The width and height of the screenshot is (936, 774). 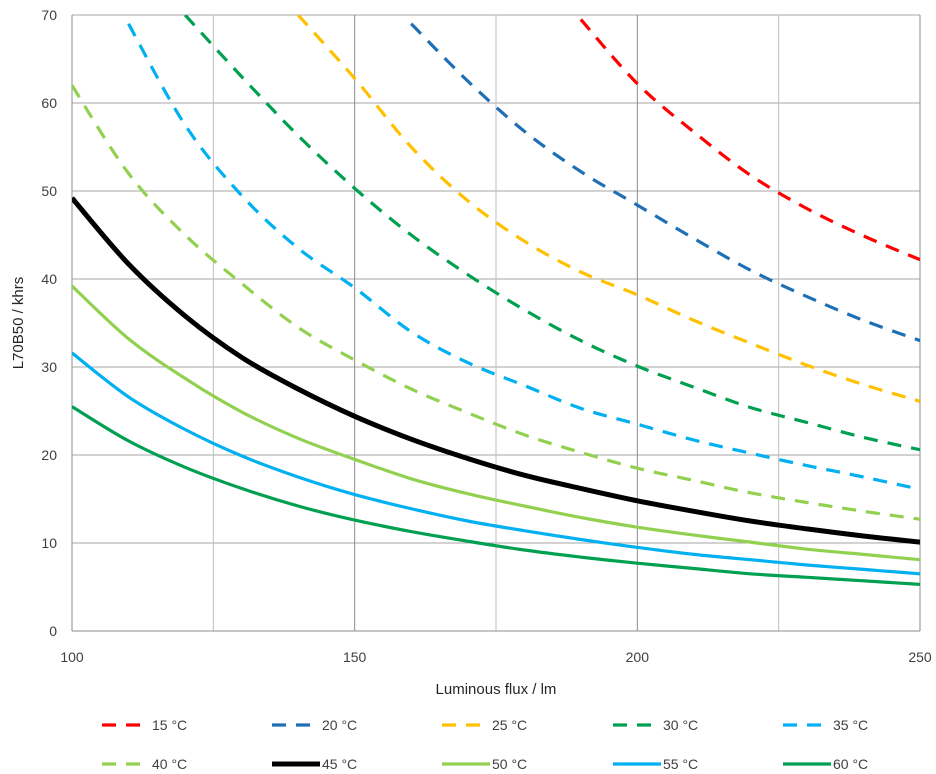 What do you see at coordinates (144, 764) in the screenshot?
I see `legend-item-40-c: 40 °C` at bounding box center [144, 764].